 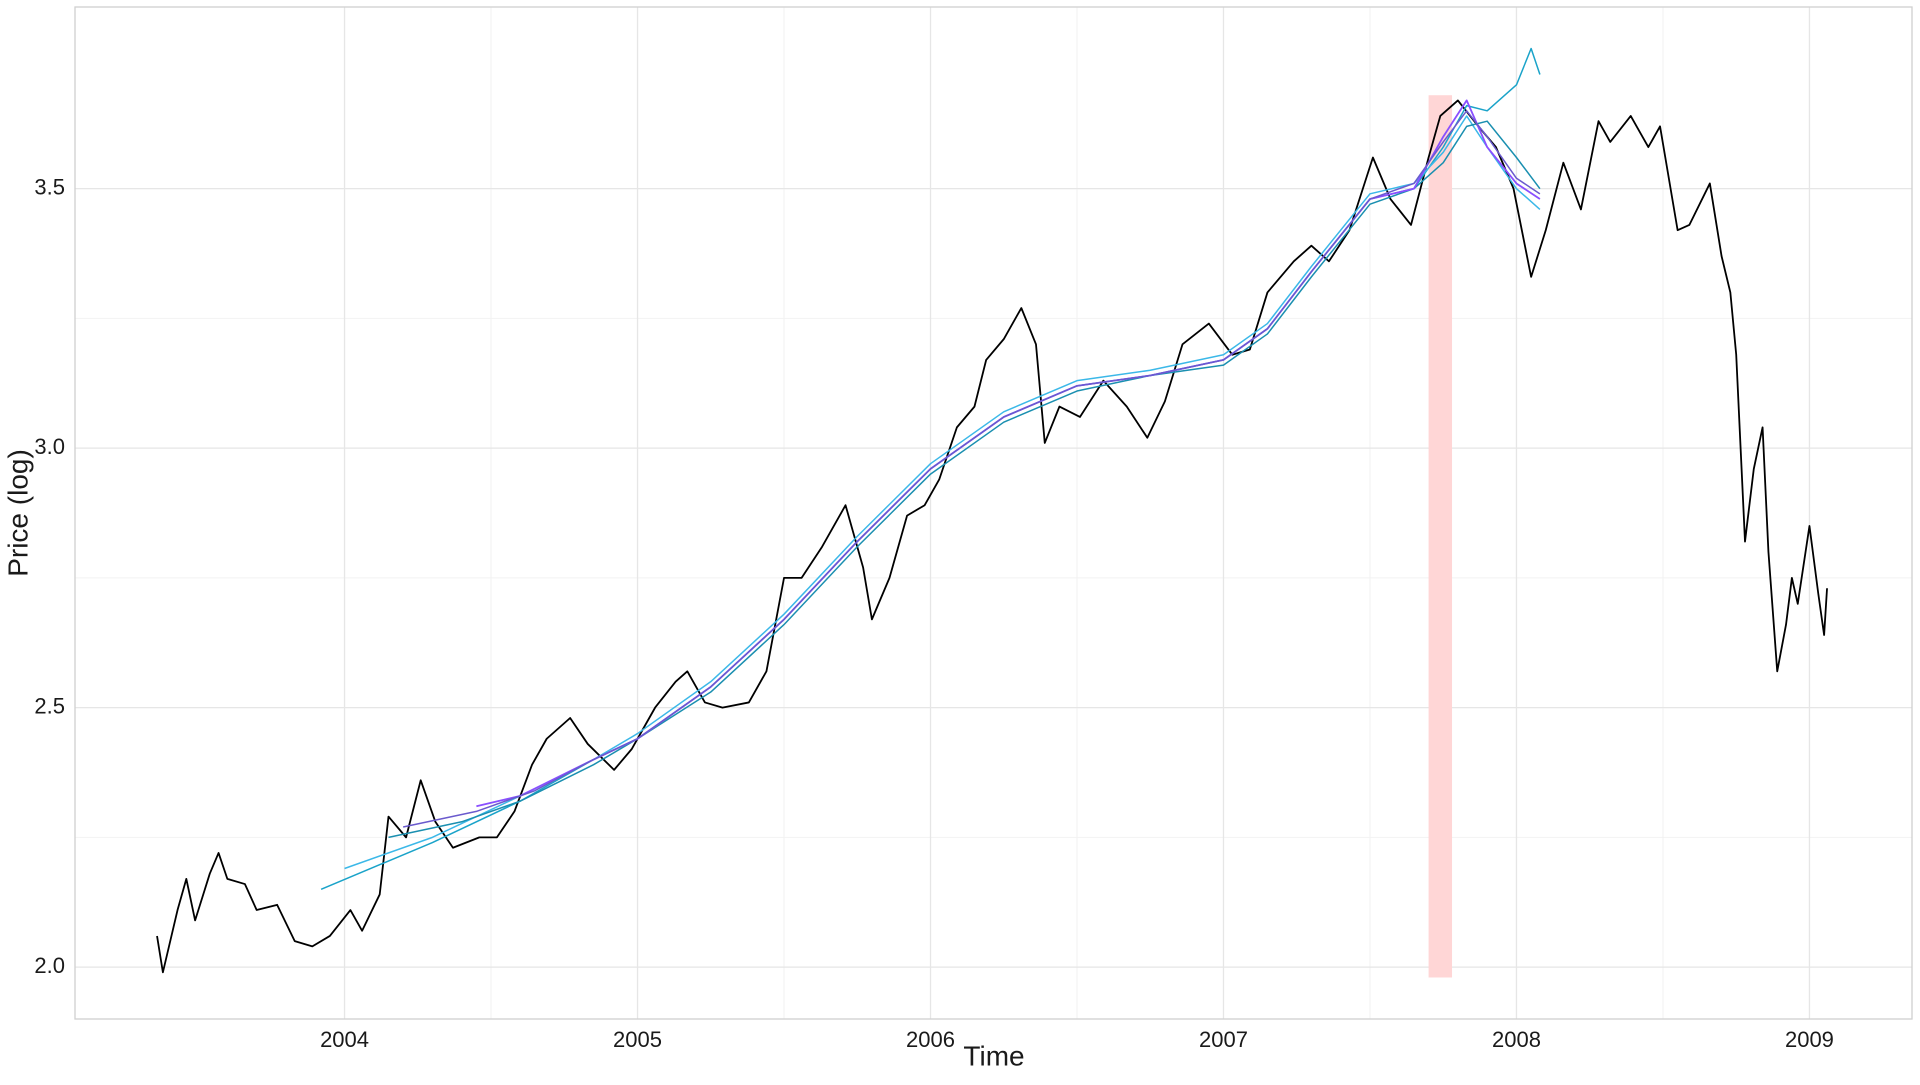 What do you see at coordinates (344, 1039) in the screenshot?
I see `x-tick-label: 2004` at bounding box center [344, 1039].